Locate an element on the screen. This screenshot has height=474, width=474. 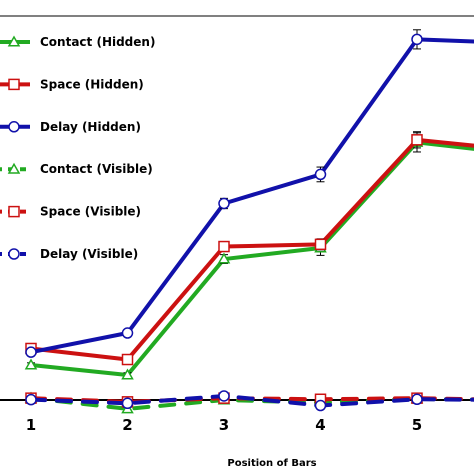
legend-item-space-visible-label: Space (Visible) is located at coordinates (90, 212).